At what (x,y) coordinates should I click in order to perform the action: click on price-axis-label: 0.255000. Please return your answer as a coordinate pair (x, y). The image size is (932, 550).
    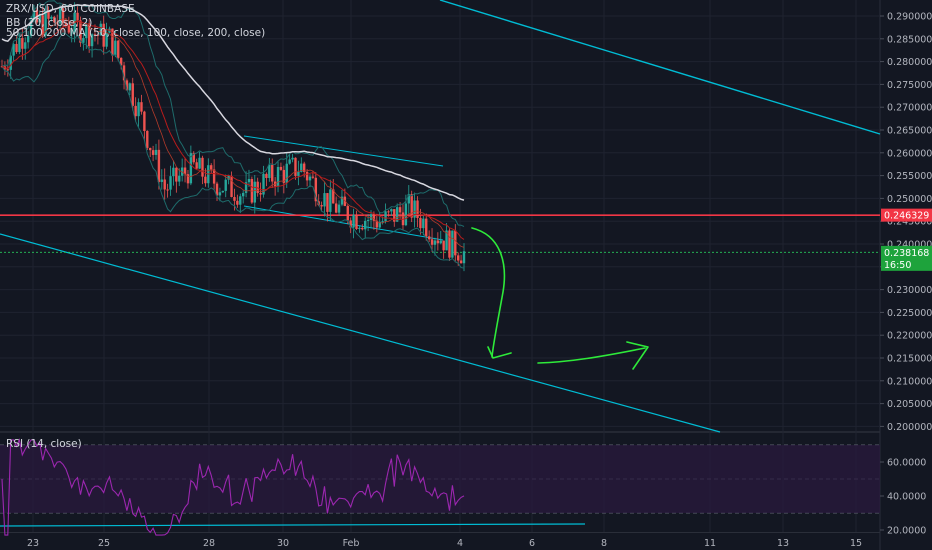
    Looking at the image, I should click on (909, 176).